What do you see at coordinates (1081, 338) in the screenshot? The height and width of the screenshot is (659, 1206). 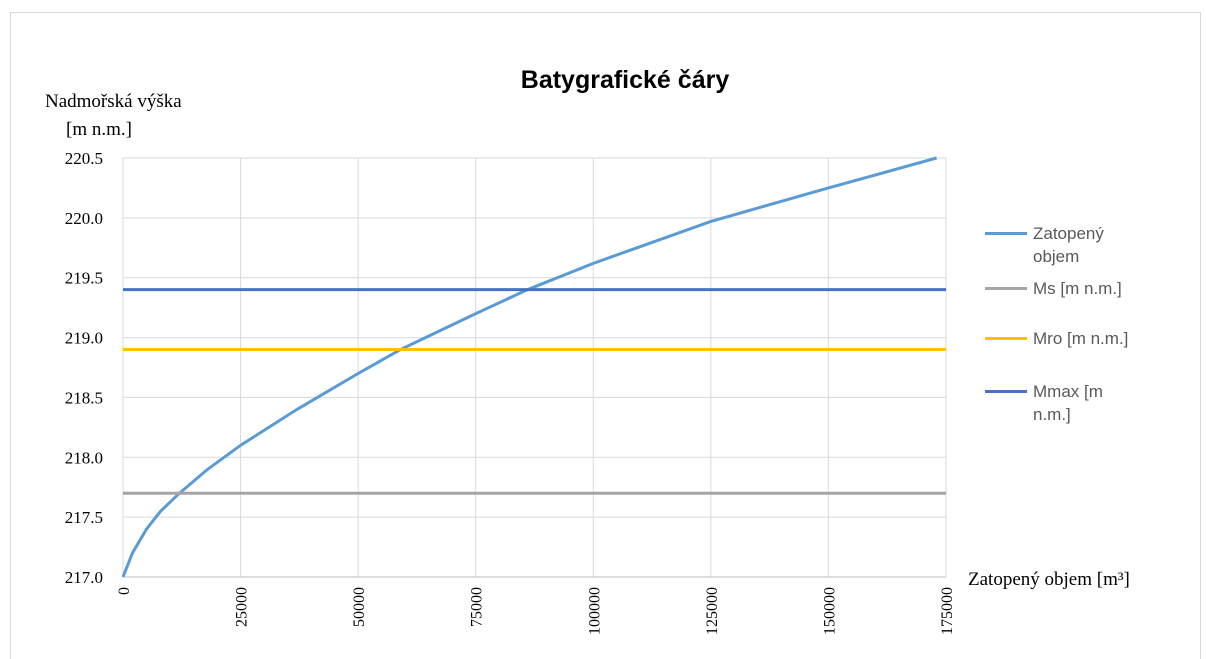 I see `legend-label: Mro [m n.m.]` at bounding box center [1081, 338].